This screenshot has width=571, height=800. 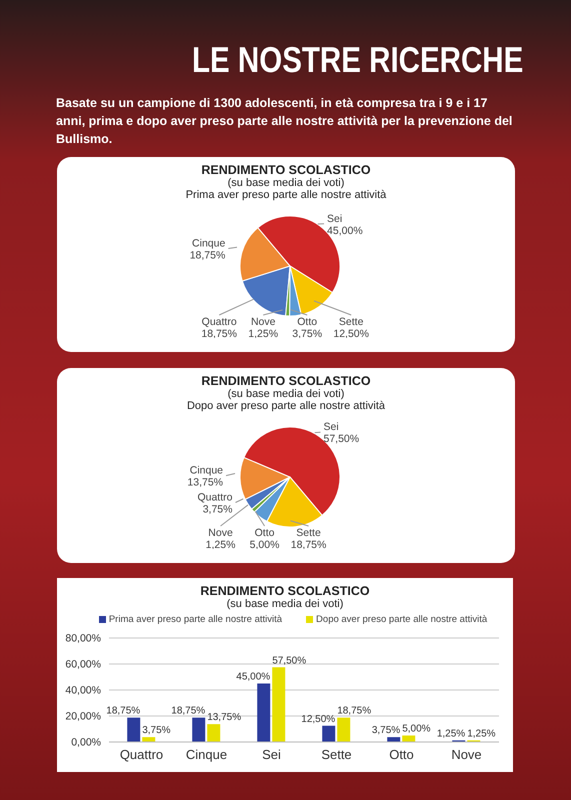 What do you see at coordinates (207, 754) in the screenshot?
I see `x-tick-label: Cinque` at bounding box center [207, 754].